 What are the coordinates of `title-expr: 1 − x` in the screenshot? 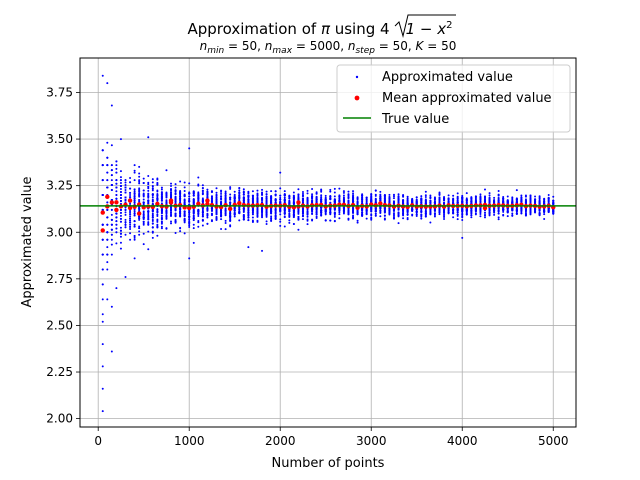 It's located at (426, 29).